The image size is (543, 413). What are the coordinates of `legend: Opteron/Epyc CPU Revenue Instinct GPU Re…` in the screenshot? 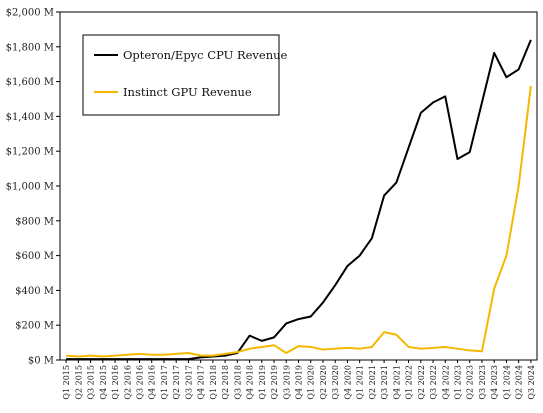 It's located at (185, 75).